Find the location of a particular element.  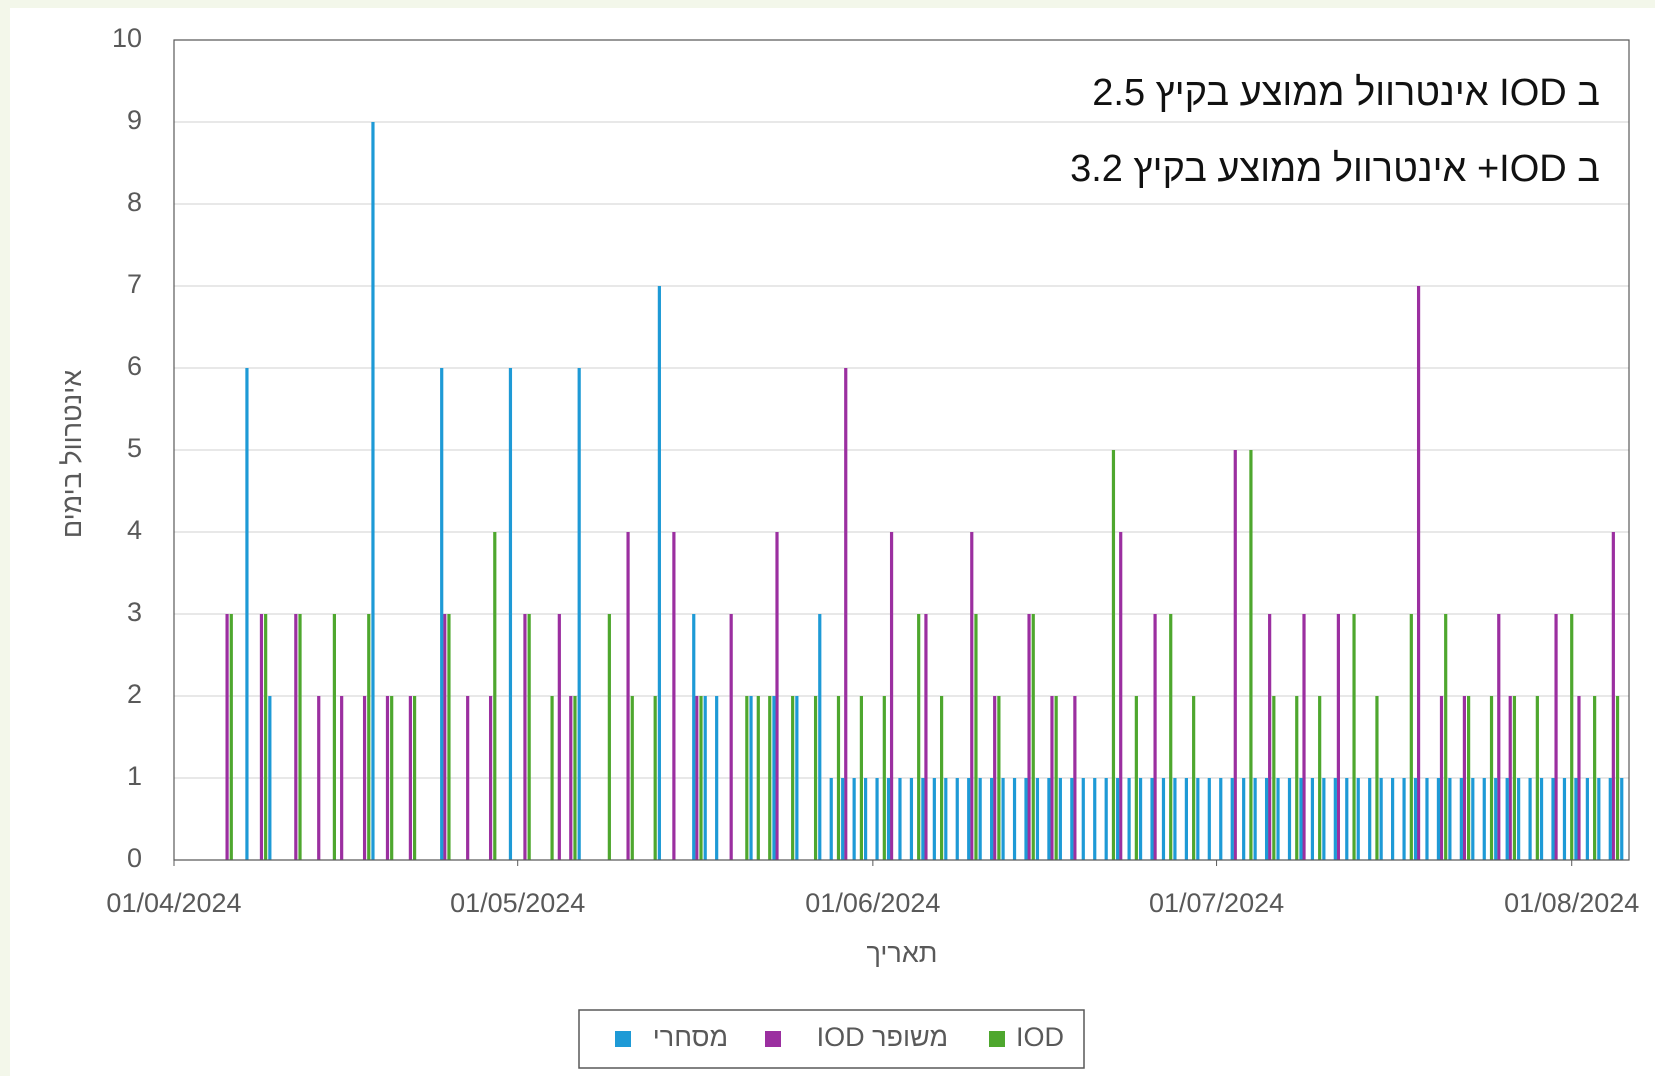

x-tick-label: 01/05/2024 is located at coordinates (517, 903).